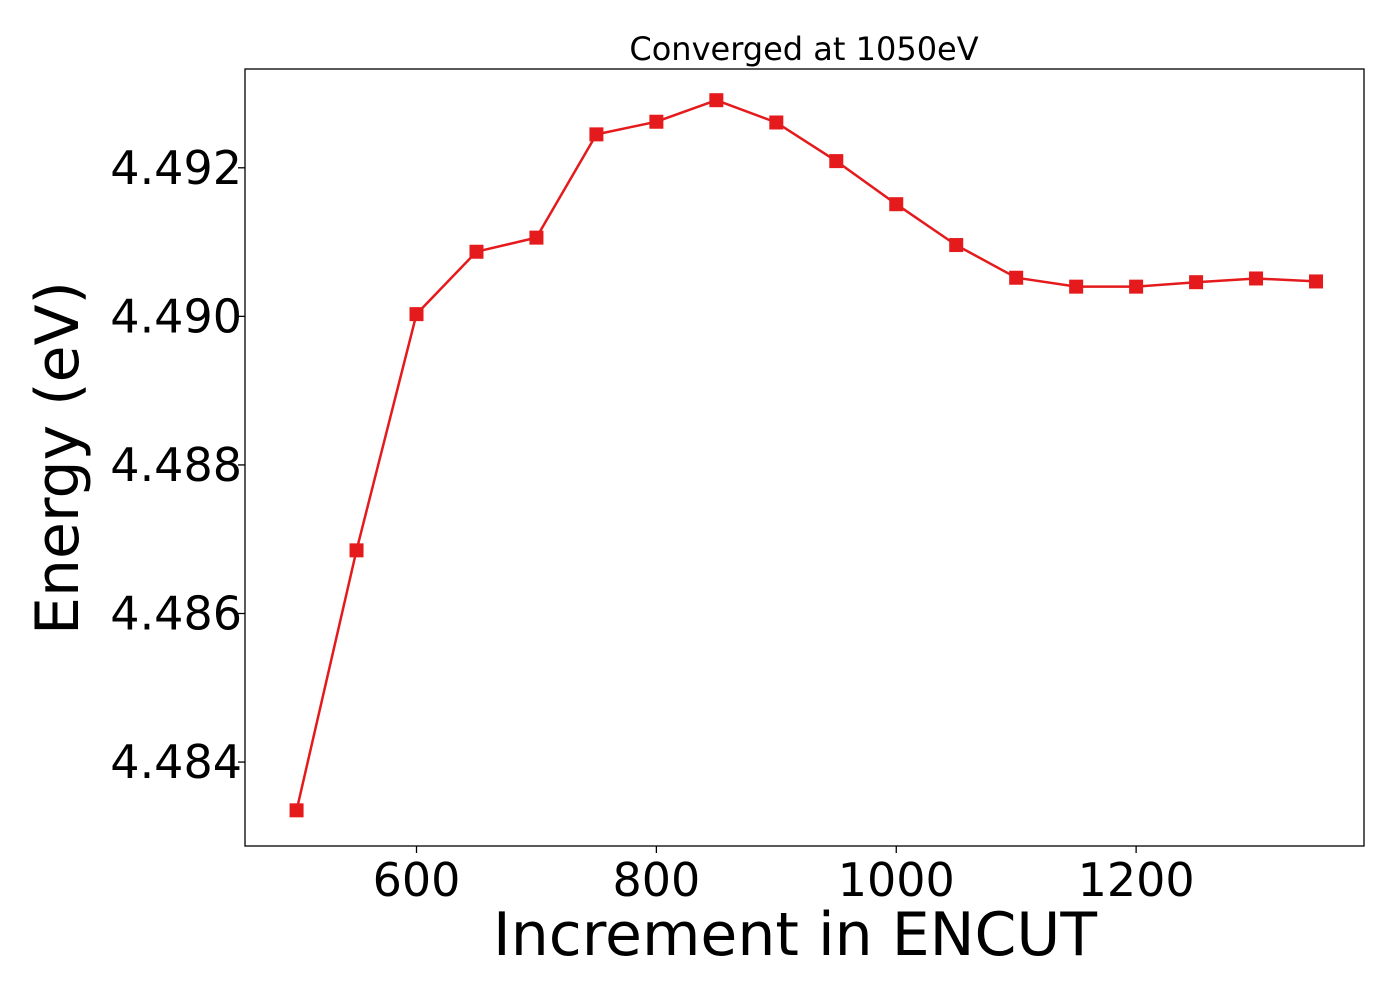 The width and height of the screenshot is (1400, 1000). What do you see at coordinates (656, 880) in the screenshot?
I see `x-tick-label: 800` at bounding box center [656, 880].